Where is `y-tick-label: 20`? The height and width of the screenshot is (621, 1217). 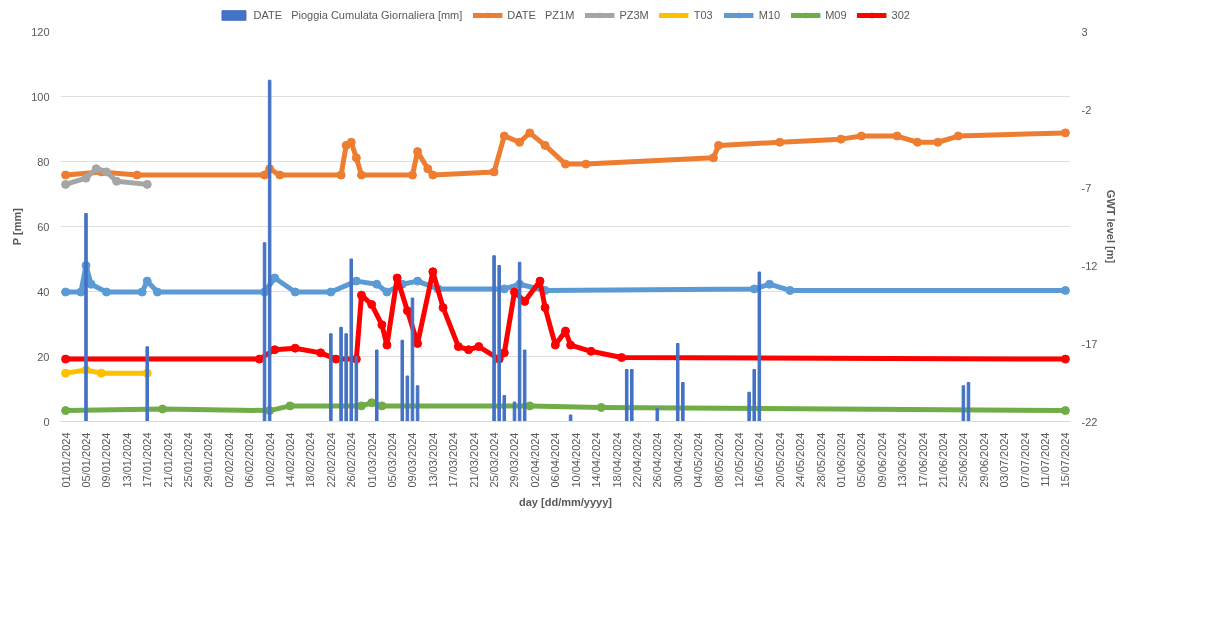
y-tick-label: 20 is located at coordinates (43, 356).